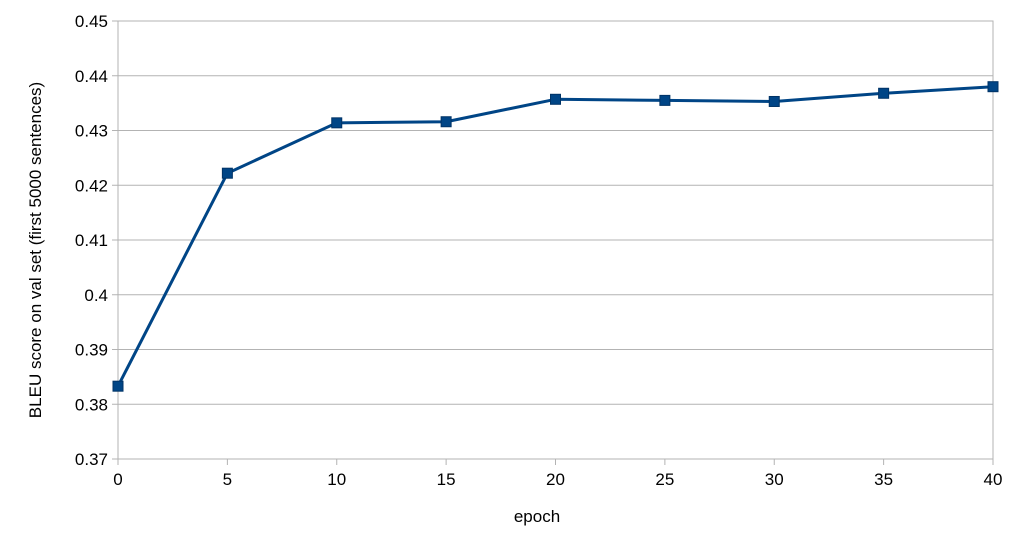  I want to click on x-axis-title: epoch, so click(537, 516).